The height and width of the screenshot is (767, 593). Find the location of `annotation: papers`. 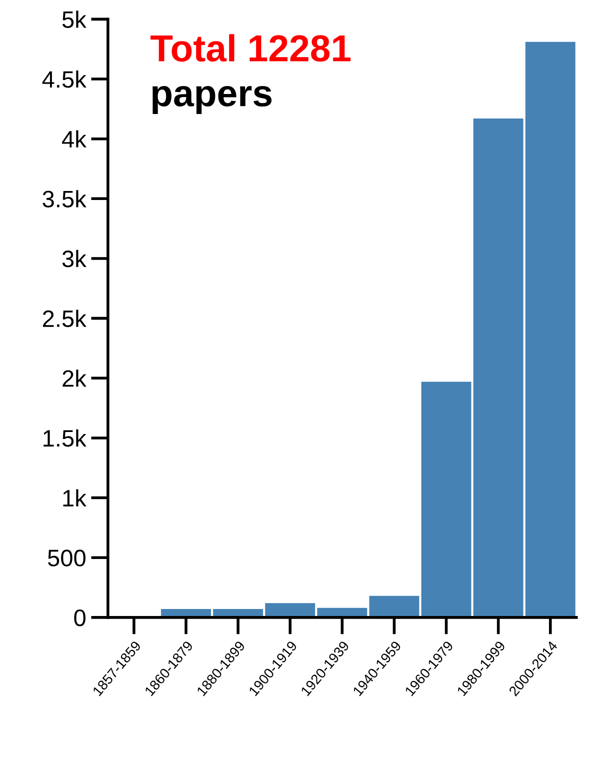

annotation: papers is located at coordinates (212, 100).